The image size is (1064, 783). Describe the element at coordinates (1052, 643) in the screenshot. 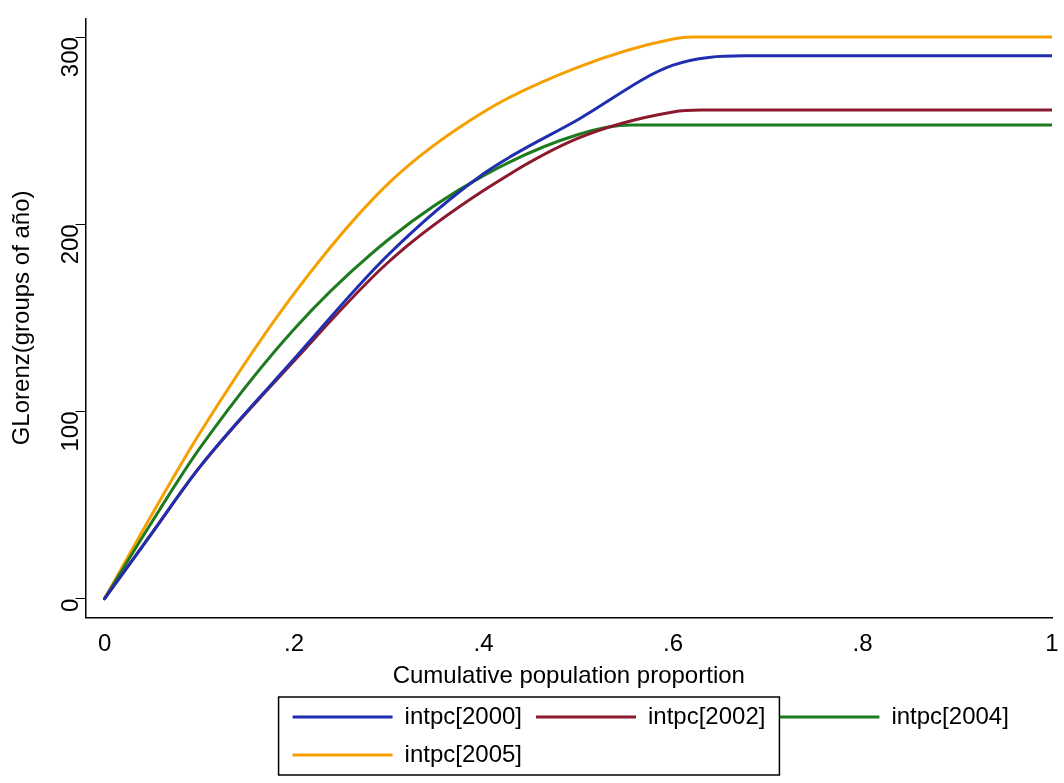

I see `x-tick-label: 1` at that location.